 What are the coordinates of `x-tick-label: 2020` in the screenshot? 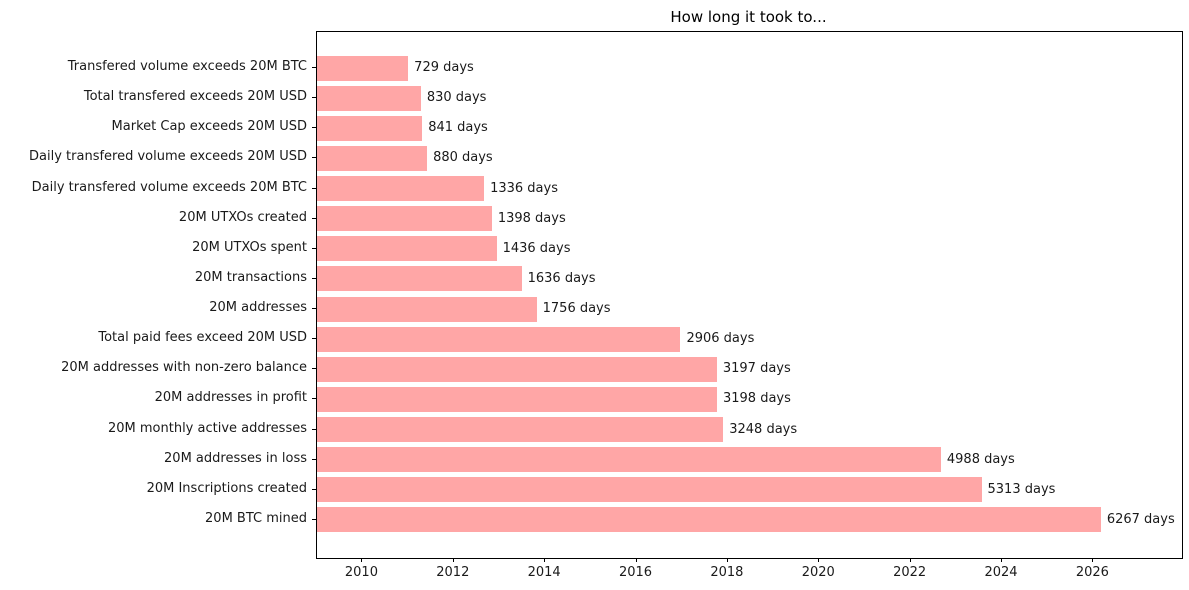 It's located at (818, 572).